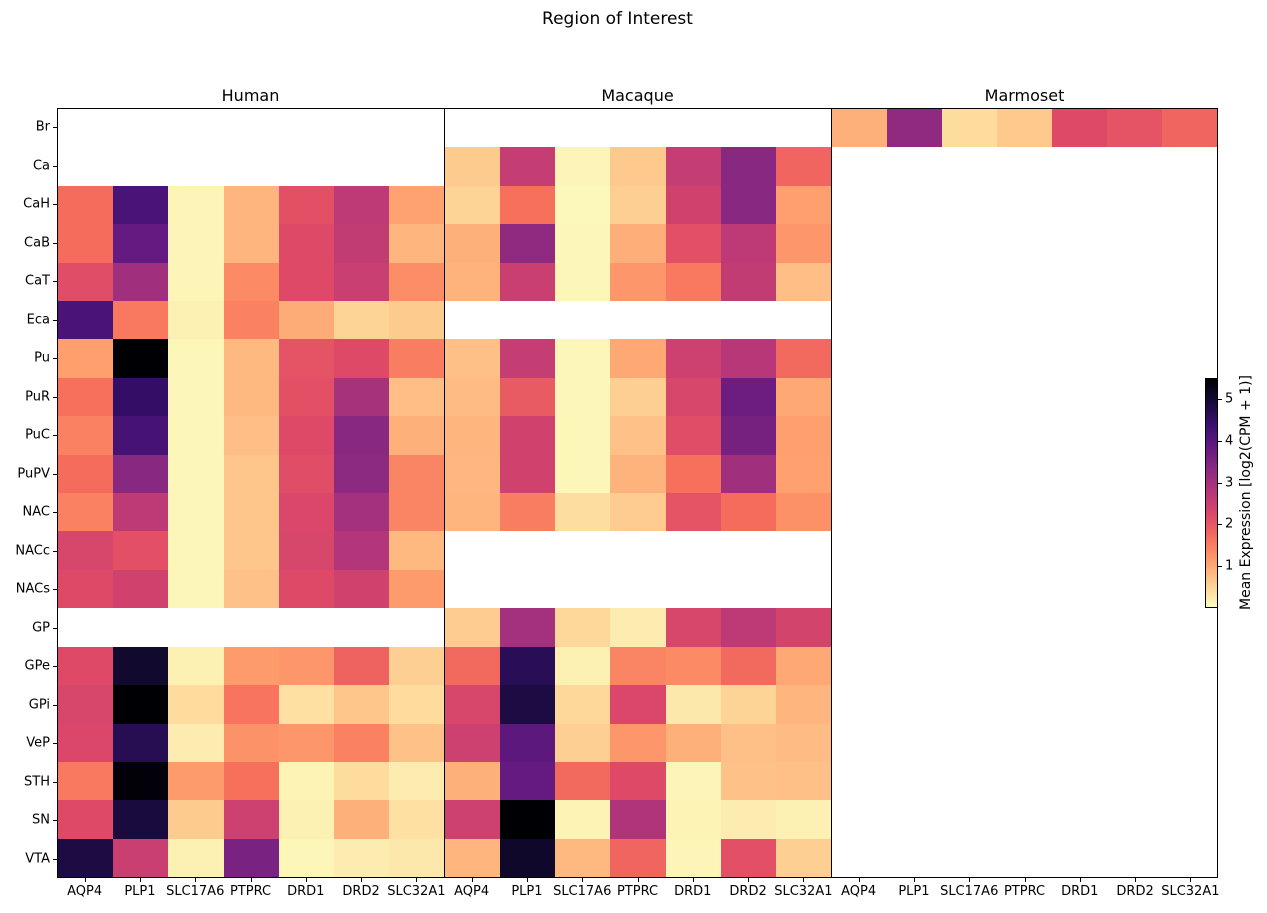 Image resolution: width=1267 pixels, height=913 pixels. Describe the element at coordinates (637, 95) in the screenshot. I see `panel-title: Macaque` at that location.